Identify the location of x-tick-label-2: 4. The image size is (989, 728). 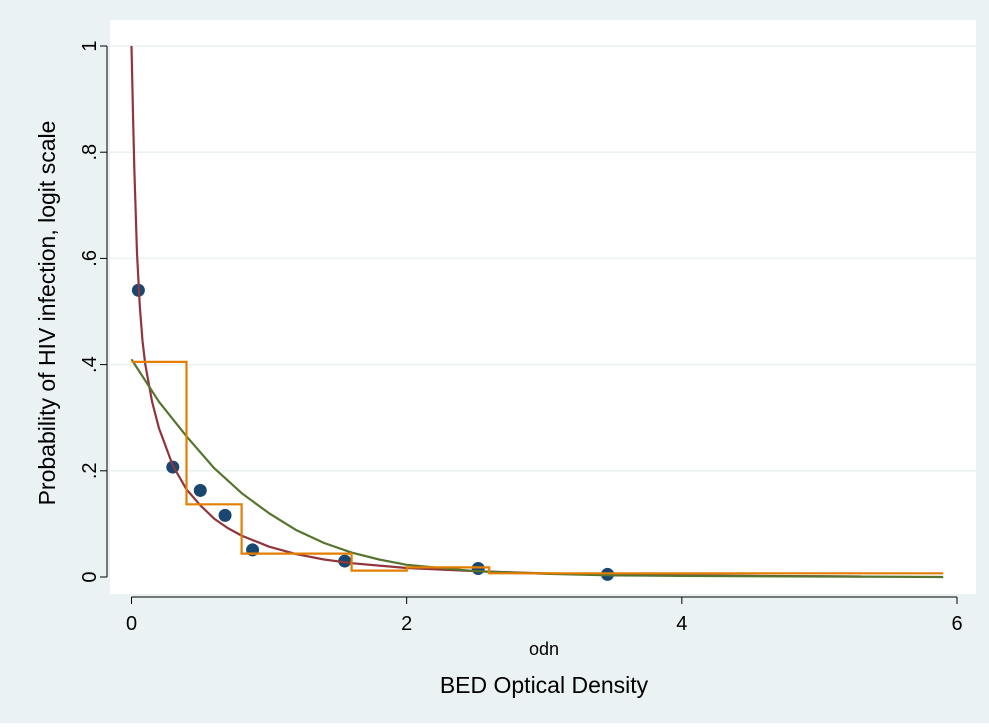
(681, 624).